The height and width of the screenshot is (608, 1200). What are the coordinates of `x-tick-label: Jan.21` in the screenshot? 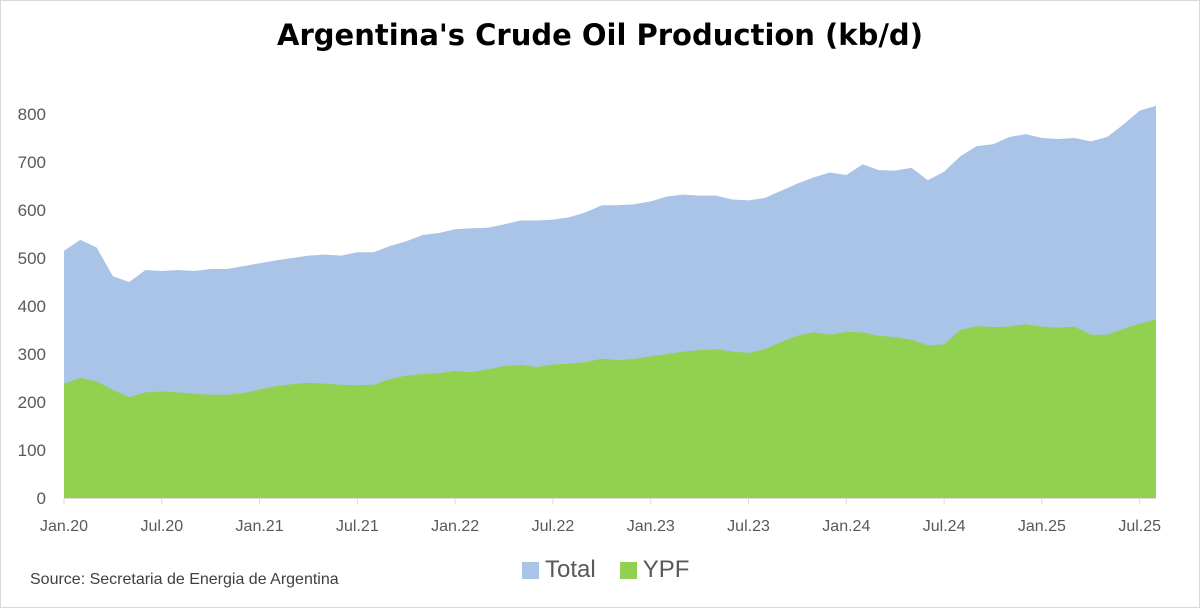 It's located at (260, 526).